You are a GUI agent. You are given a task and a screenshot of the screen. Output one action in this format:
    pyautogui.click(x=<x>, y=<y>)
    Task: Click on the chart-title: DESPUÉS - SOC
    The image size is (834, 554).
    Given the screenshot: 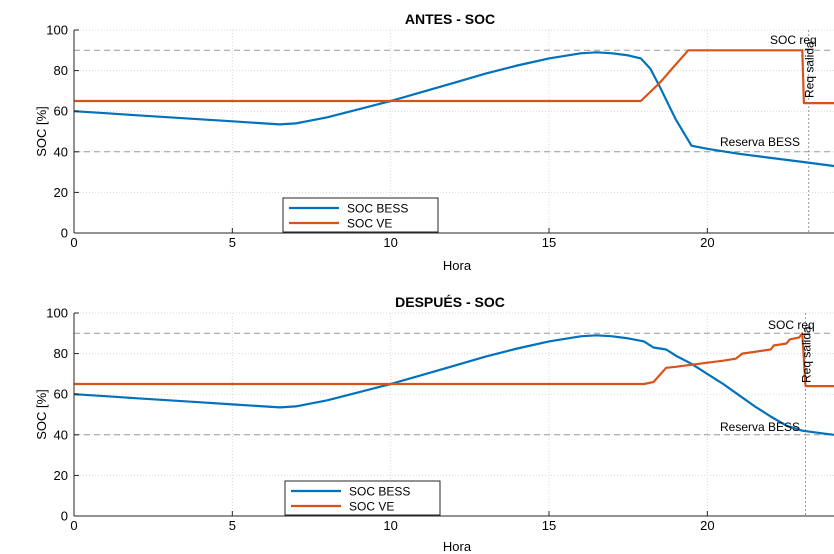 What is the action you would take?
    pyautogui.click(x=450, y=302)
    